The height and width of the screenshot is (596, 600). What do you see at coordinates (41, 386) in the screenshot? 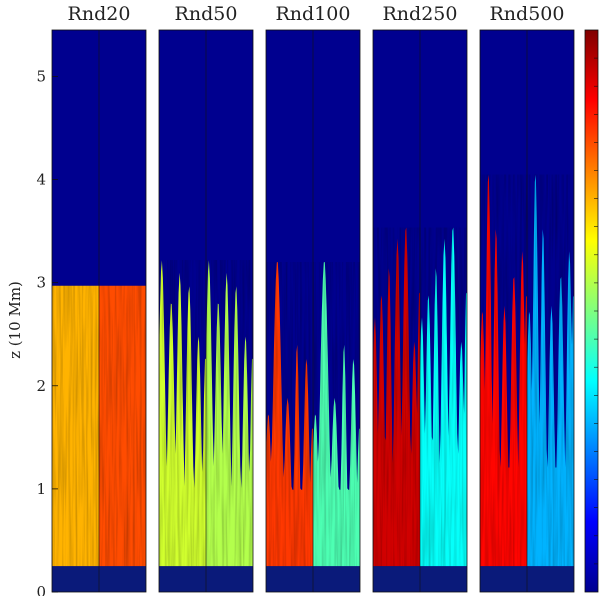
I see `y-tick-label: 2` at bounding box center [41, 386].